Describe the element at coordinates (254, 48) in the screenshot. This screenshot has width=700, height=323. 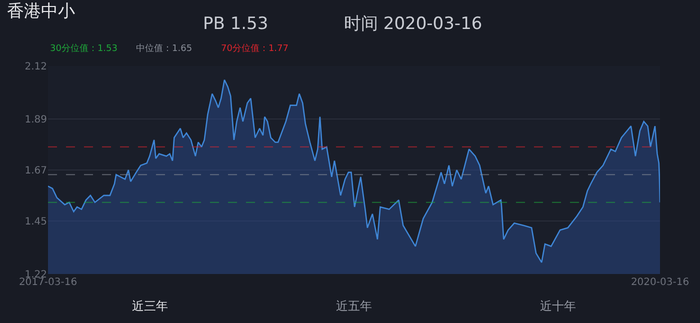
I see `ref-line-label: 70分位值：1.77` at that location.